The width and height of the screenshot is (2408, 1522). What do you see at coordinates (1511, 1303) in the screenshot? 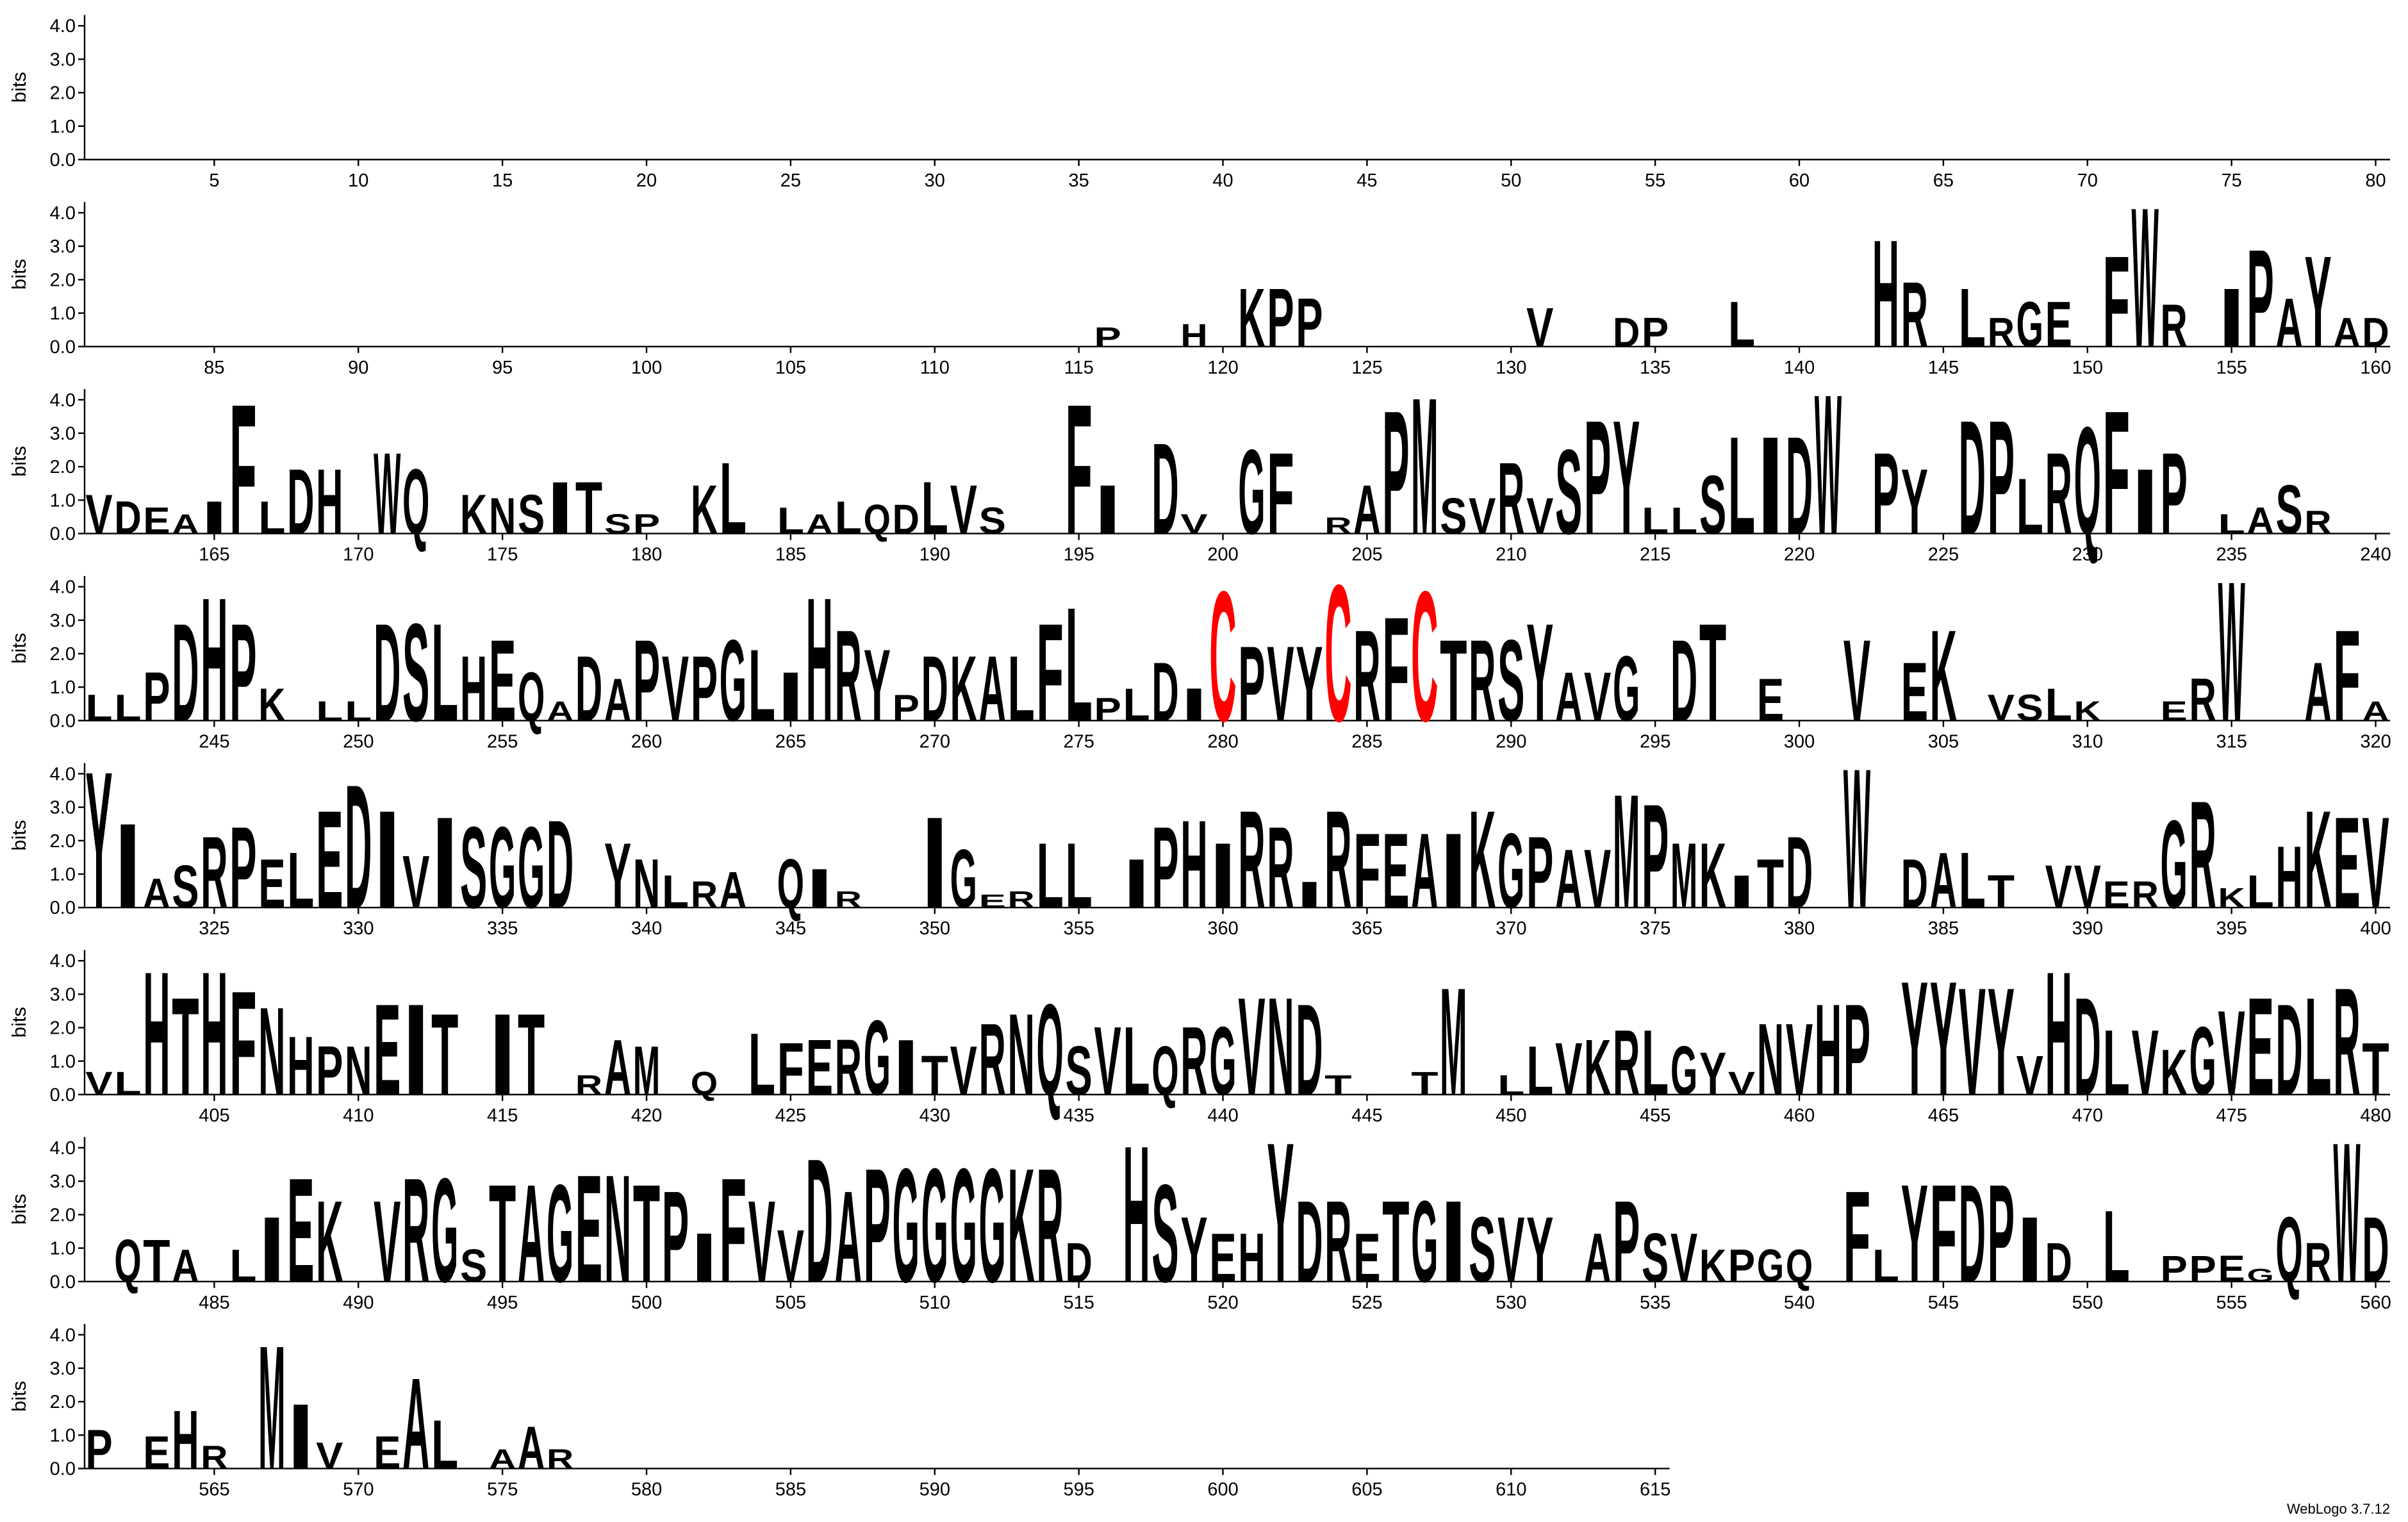
I see `x-tick-label: 530` at bounding box center [1511, 1303].